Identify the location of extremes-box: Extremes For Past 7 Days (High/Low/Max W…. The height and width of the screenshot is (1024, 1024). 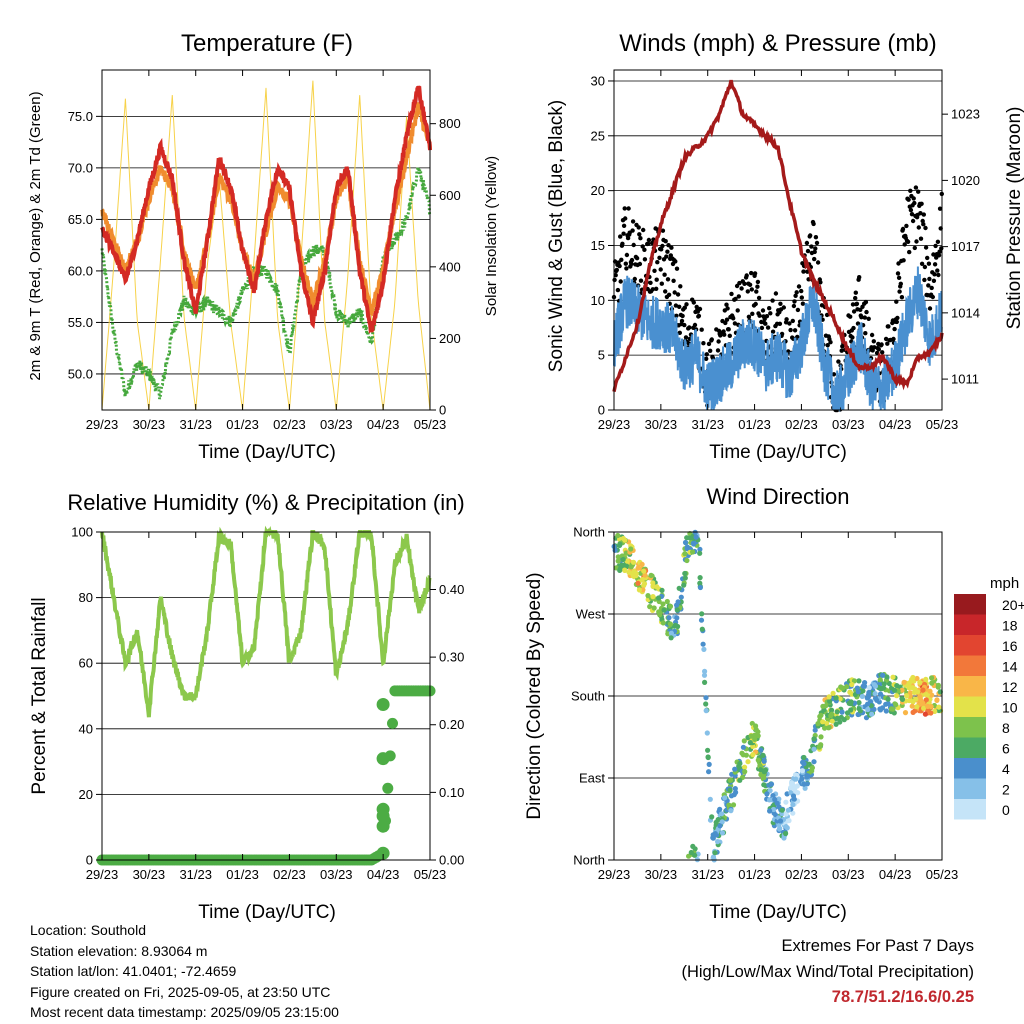
(827, 972).